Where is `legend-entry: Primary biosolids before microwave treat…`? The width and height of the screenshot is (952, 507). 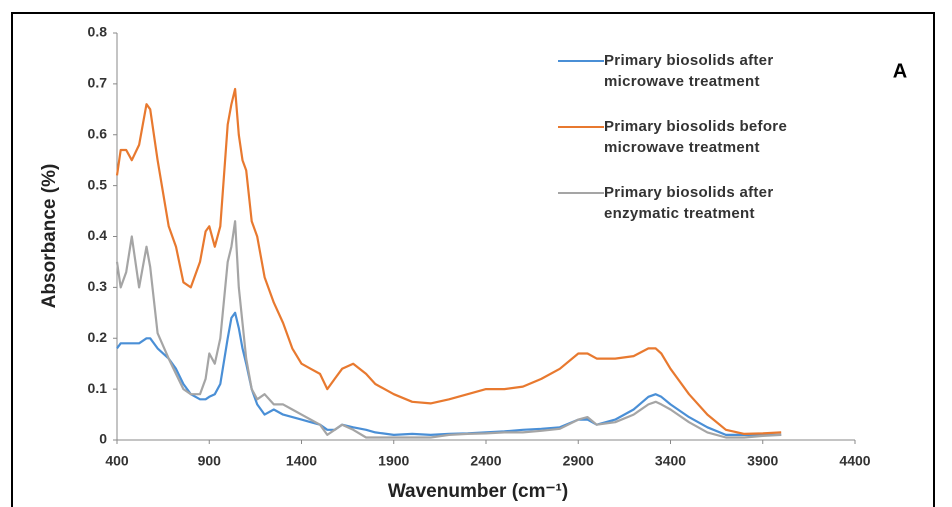
legend-entry: Primary biosolids before microwave treat… is located at coordinates (693, 137).